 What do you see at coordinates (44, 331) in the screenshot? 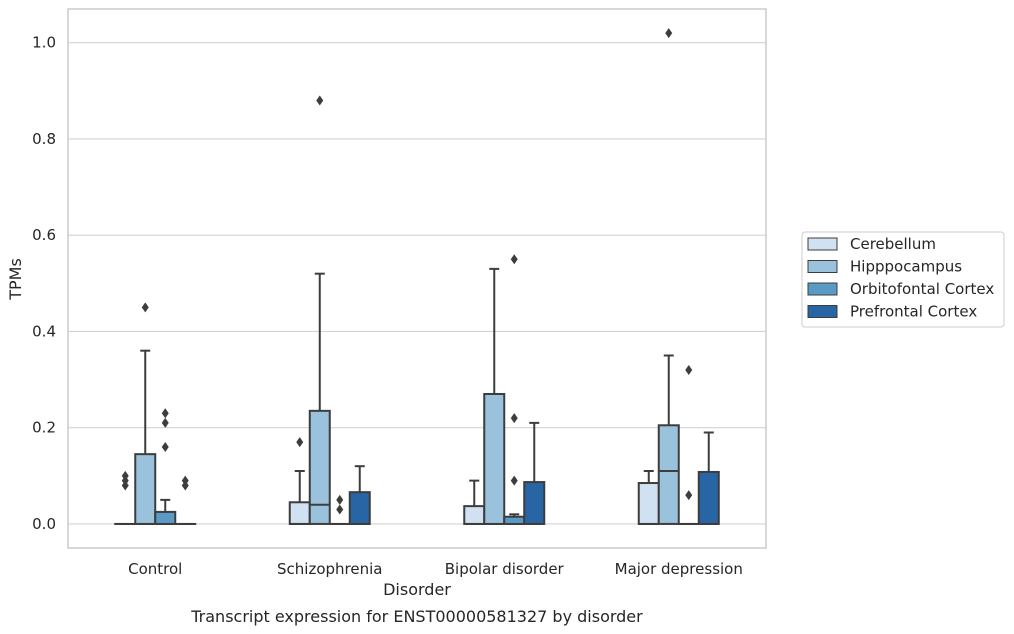
I see `y-tick-label: 0.4` at bounding box center [44, 331].